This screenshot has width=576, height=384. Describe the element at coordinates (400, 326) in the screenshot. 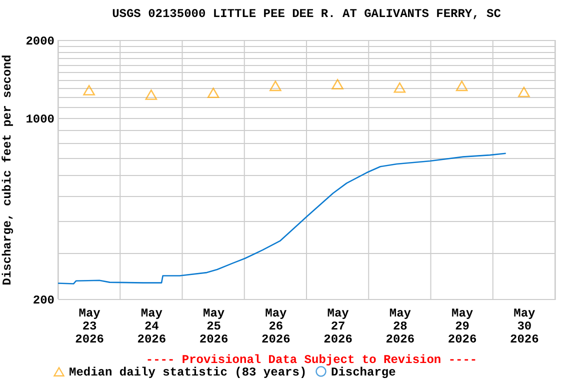

I see `x-tick-label: May 28 2026` at that location.